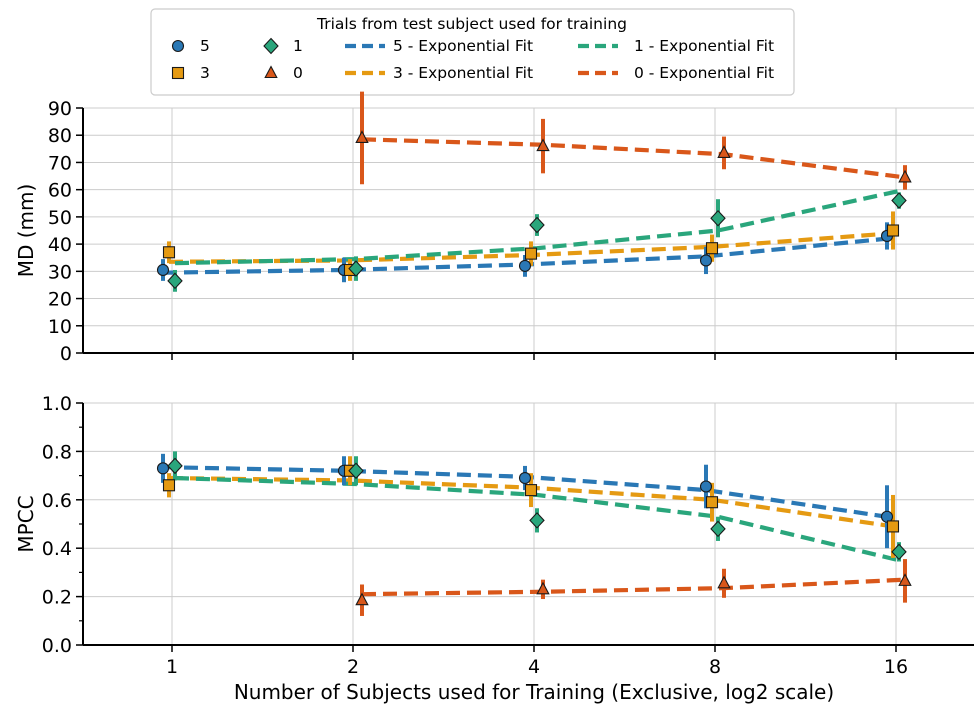 This screenshot has height=708, width=974. Describe the element at coordinates (60, 245) in the screenshot. I see `y-tick-label: 40` at that location.